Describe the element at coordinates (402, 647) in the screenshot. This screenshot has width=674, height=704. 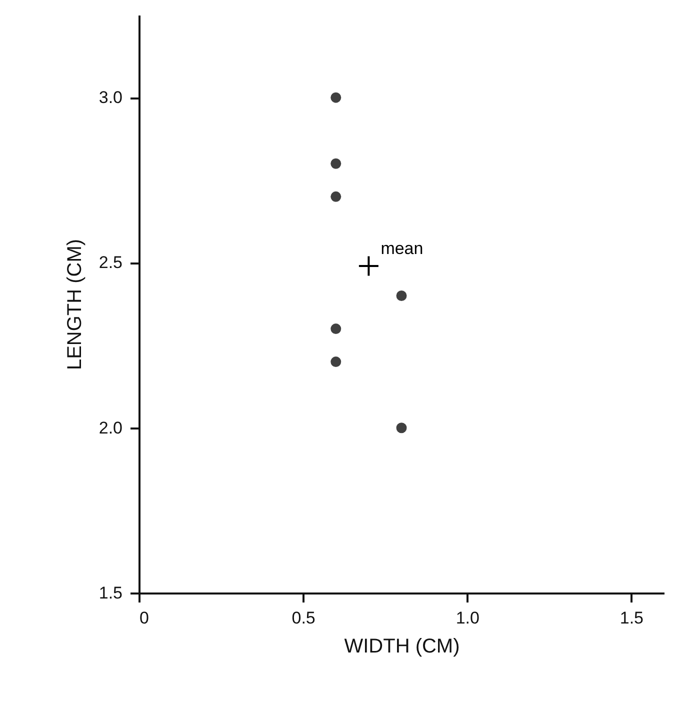
I see `x-axis-title: WIDTH (CM)` at that location.